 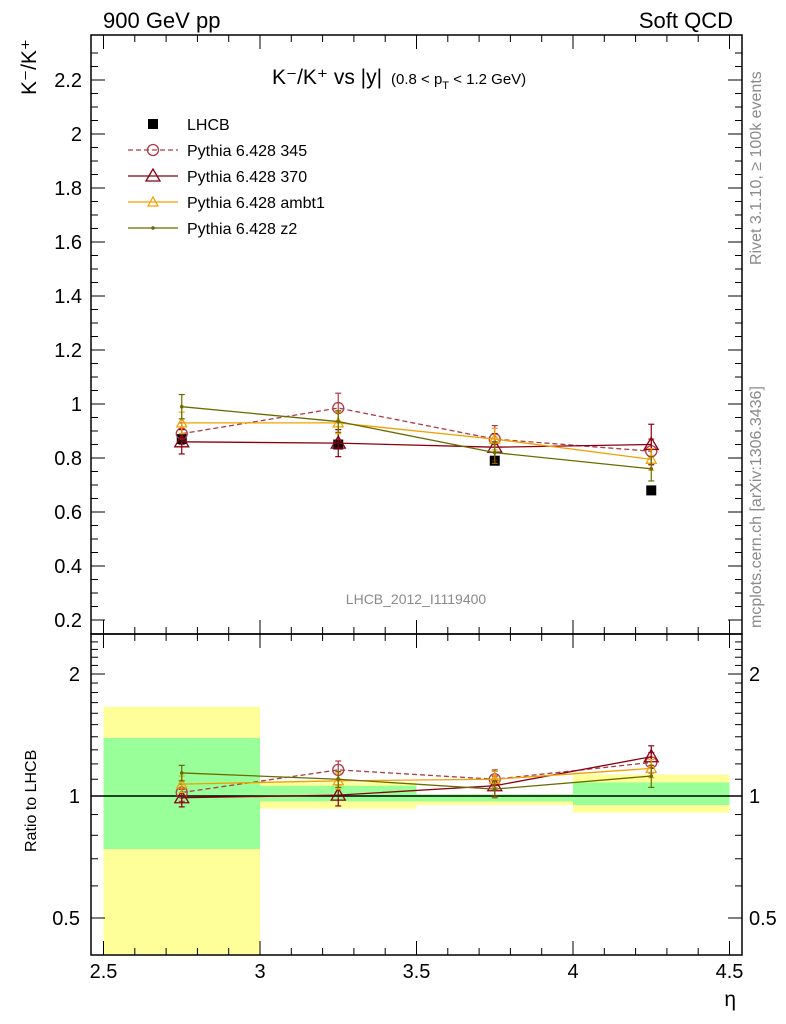 What do you see at coordinates (31, 801) in the screenshot?
I see `ratio-y-axis-label: Ratio to LHCB` at bounding box center [31, 801].